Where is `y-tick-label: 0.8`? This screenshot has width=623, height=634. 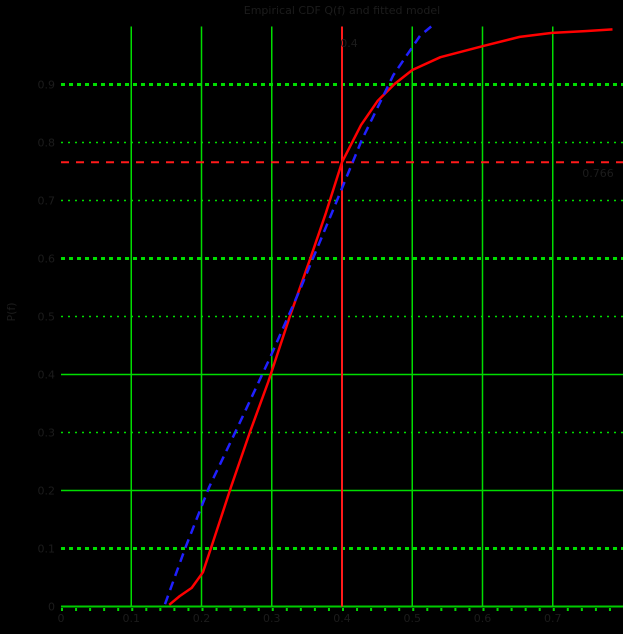
y-tick-label: 0.8 is located at coordinates (47, 143).